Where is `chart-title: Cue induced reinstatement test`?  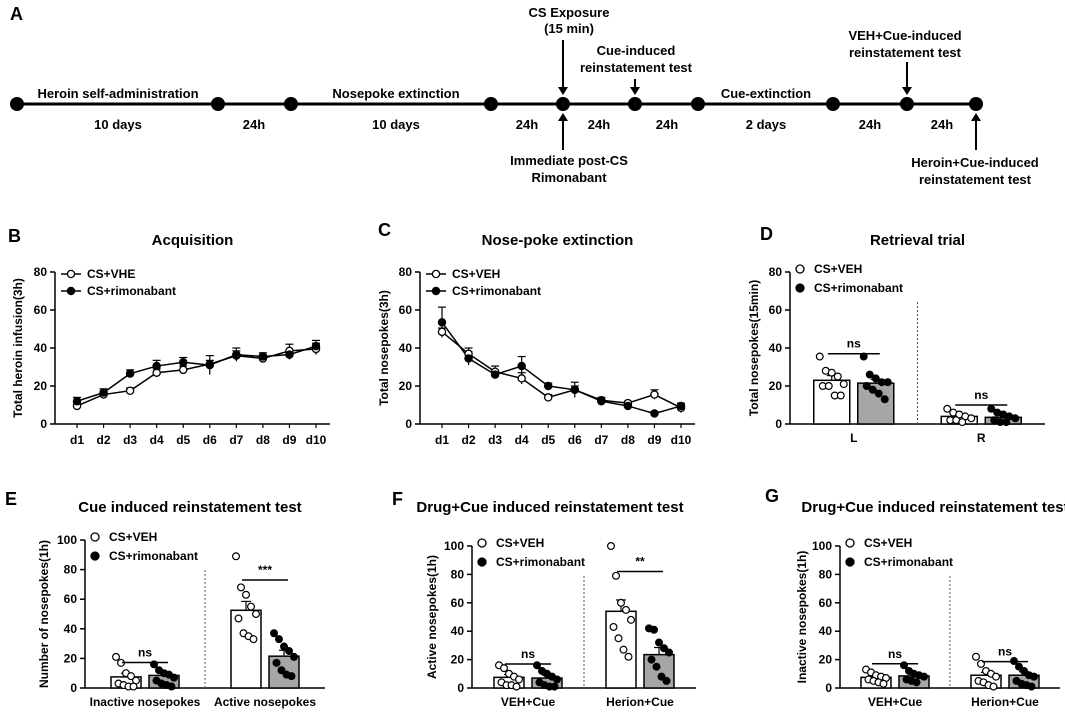
chart-title: Cue induced reinstatement test is located at coordinates (189, 507).